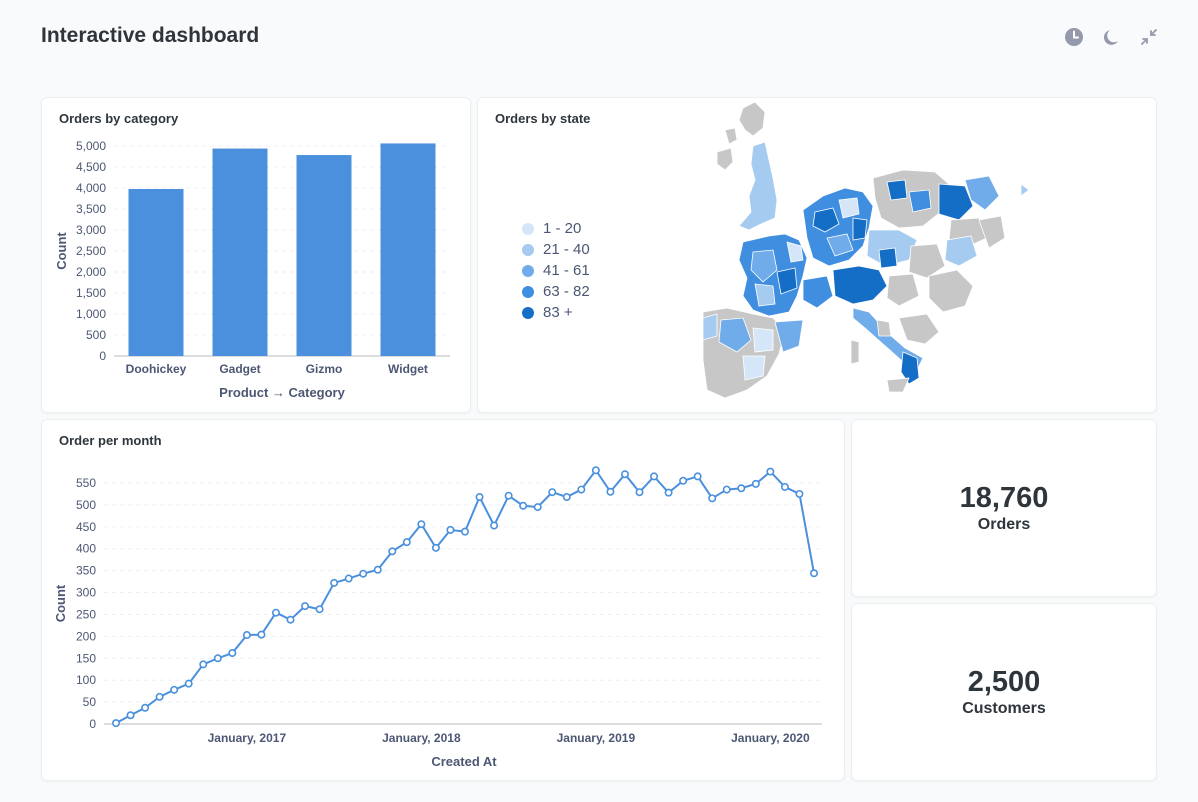  Describe the element at coordinates (596, 738) in the screenshot. I see `x-tick-label: January, 2019` at that location.